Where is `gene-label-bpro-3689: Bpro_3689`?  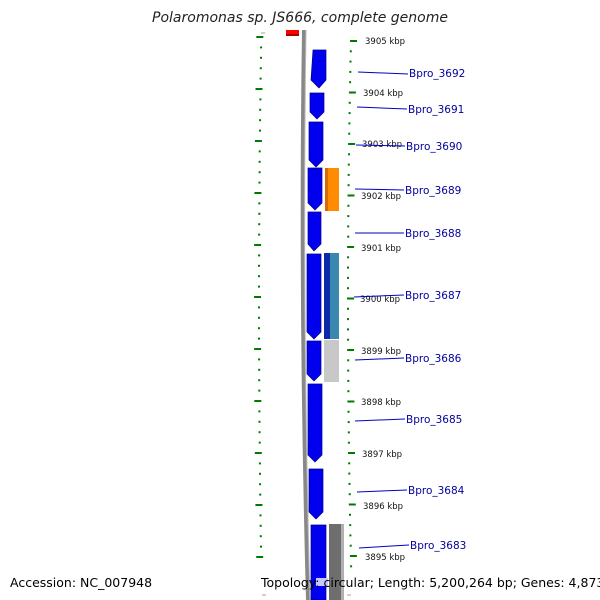
gene-label-bpro-3689: Bpro_3689 is located at coordinates (433, 191).